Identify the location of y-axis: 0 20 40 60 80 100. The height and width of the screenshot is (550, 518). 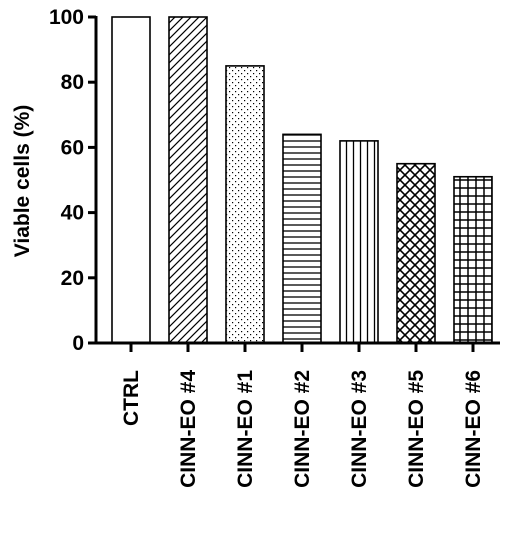
(73, 180).